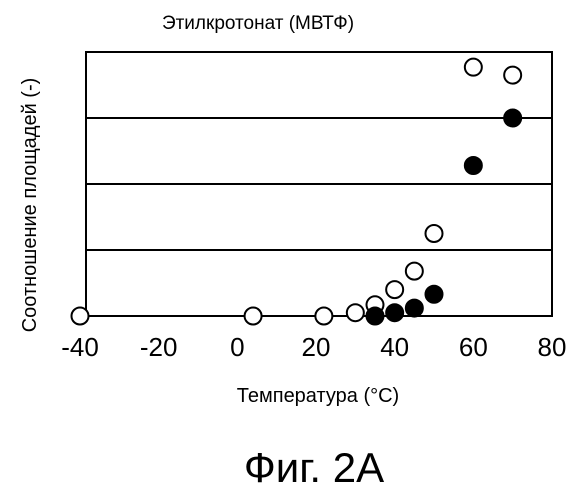  Describe the element at coordinates (237, 347) in the screenshot. I see `x-tick-label: 0` at that location.